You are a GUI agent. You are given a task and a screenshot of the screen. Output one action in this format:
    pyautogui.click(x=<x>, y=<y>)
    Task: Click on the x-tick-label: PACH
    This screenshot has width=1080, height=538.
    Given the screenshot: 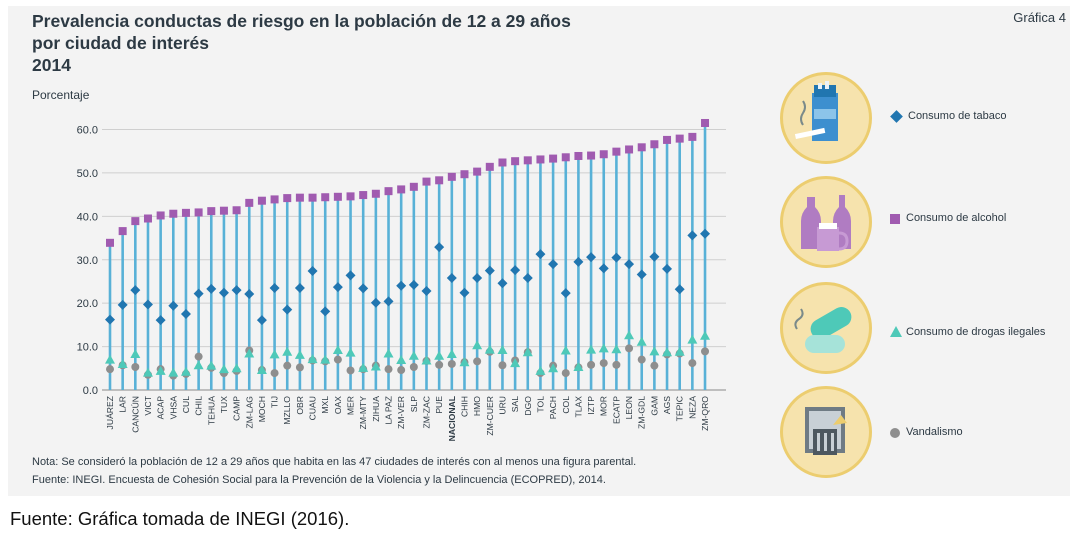 What is the action you would take?
    pyautogui.click(x=553, y=407)
    